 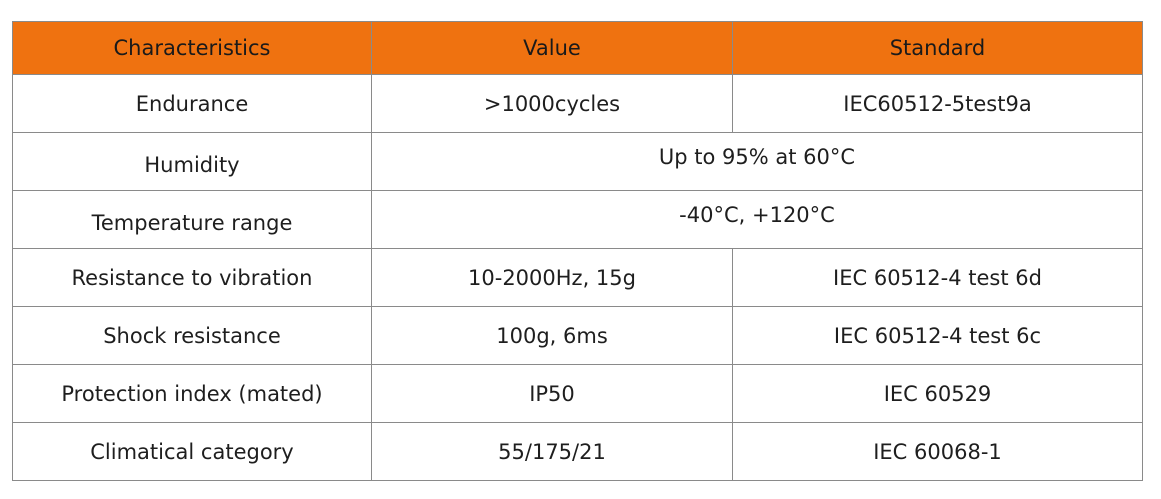 What do you see at coordinates (192, 451) in the screenshot?
I see `characteristic-cell: Climatical category` at bounding box center [192, 451].